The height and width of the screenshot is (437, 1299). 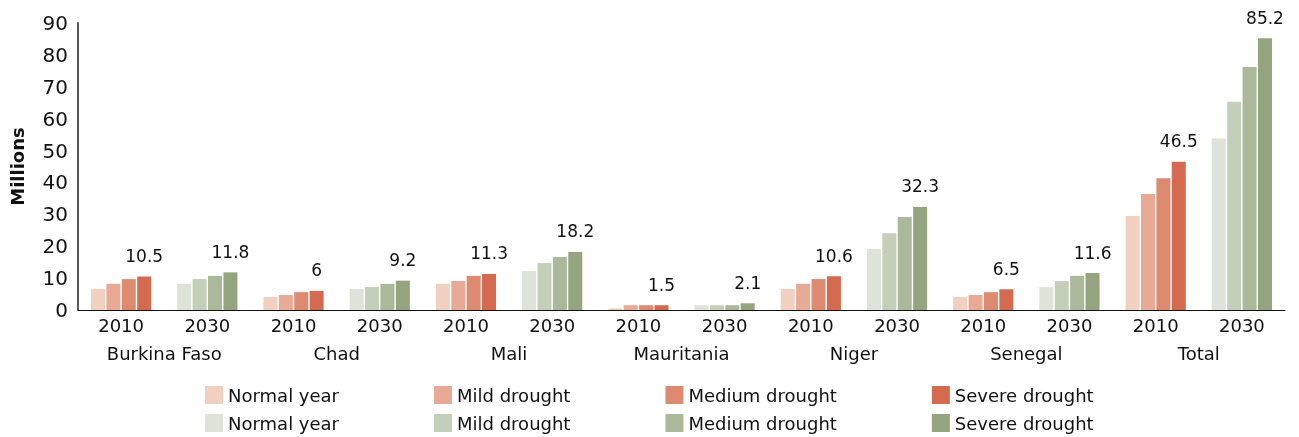 I want to click on legend-label: Mild drought, so click(x=514, y=395).